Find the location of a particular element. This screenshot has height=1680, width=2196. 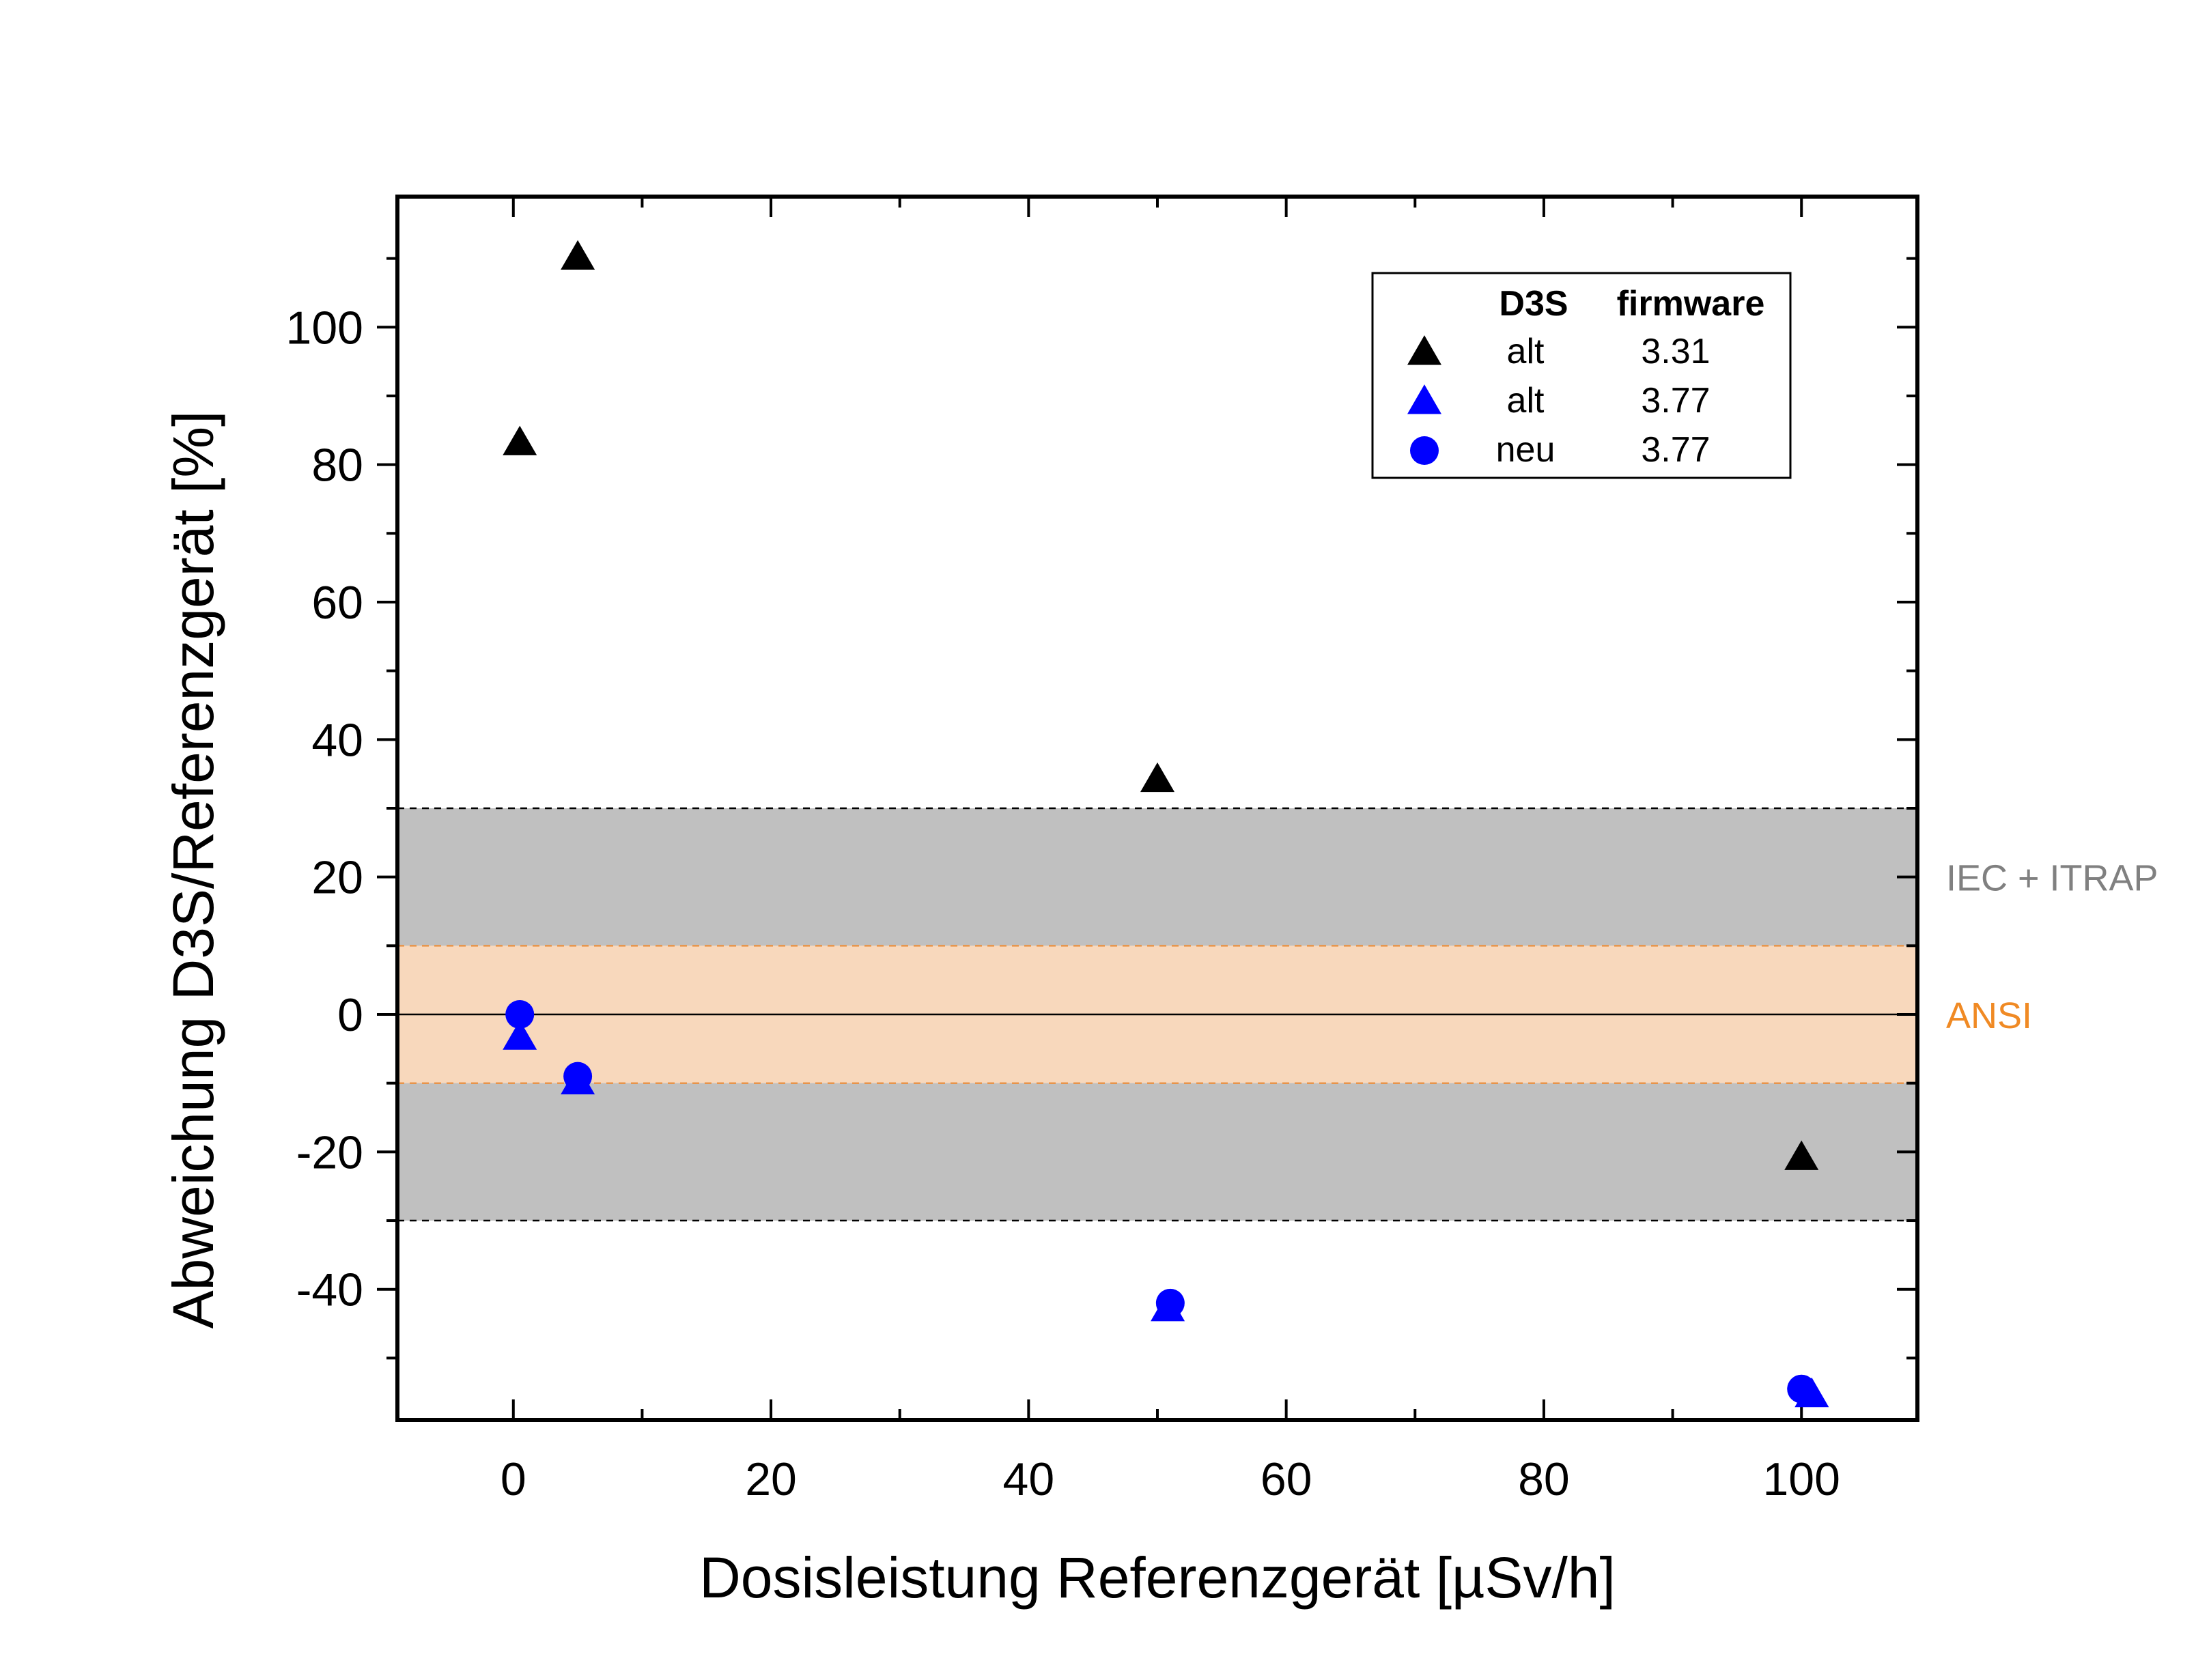

y-tick-label: 80 is located at coordinates (337, 466).